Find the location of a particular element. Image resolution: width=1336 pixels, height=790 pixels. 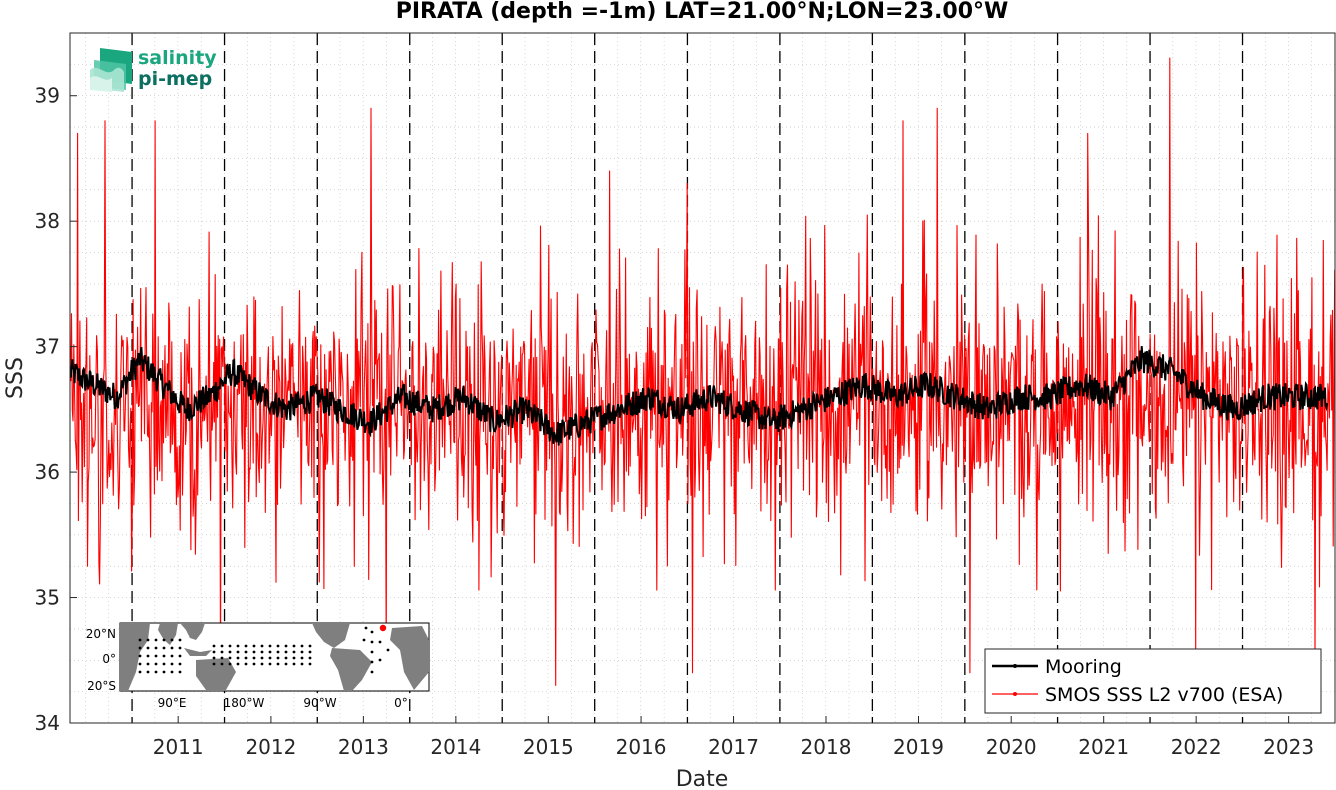

x-tick-label: 2019 is located at coordinates (918, 747).